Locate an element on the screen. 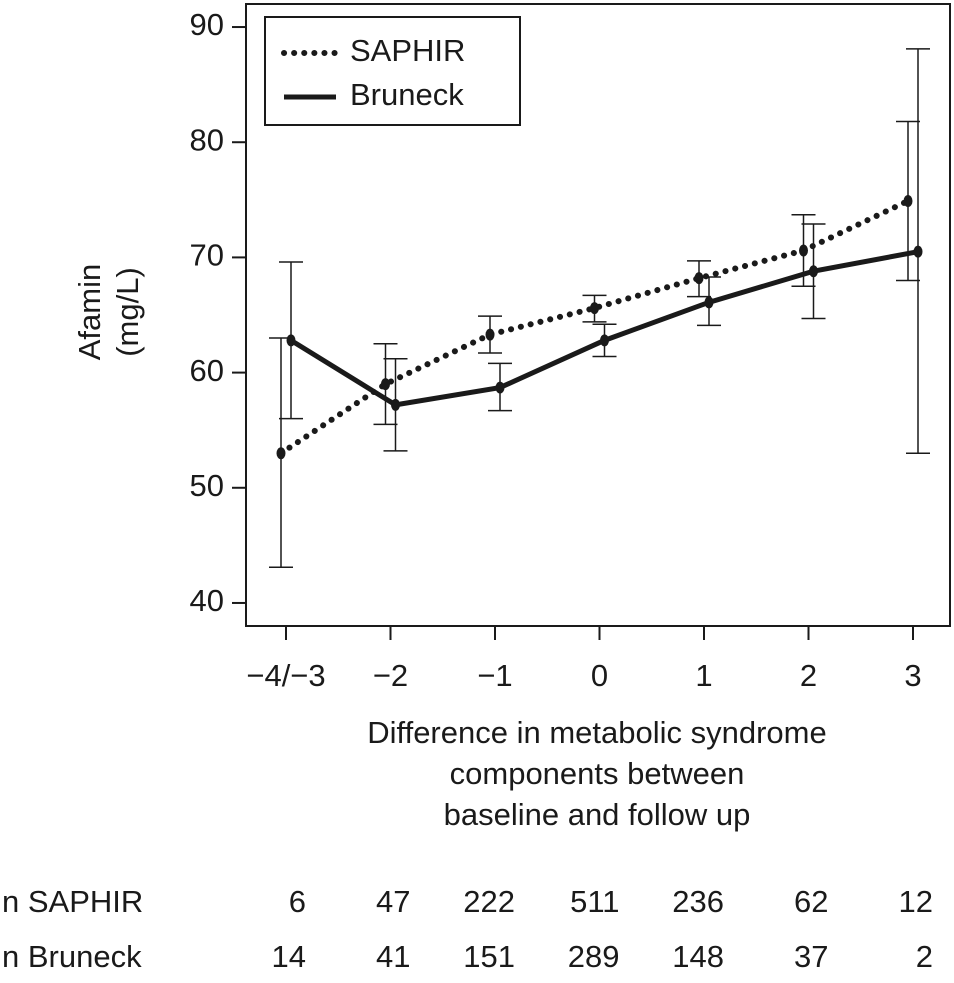  x-tick-label: −4/−3 is located at coordinates (285, 675).